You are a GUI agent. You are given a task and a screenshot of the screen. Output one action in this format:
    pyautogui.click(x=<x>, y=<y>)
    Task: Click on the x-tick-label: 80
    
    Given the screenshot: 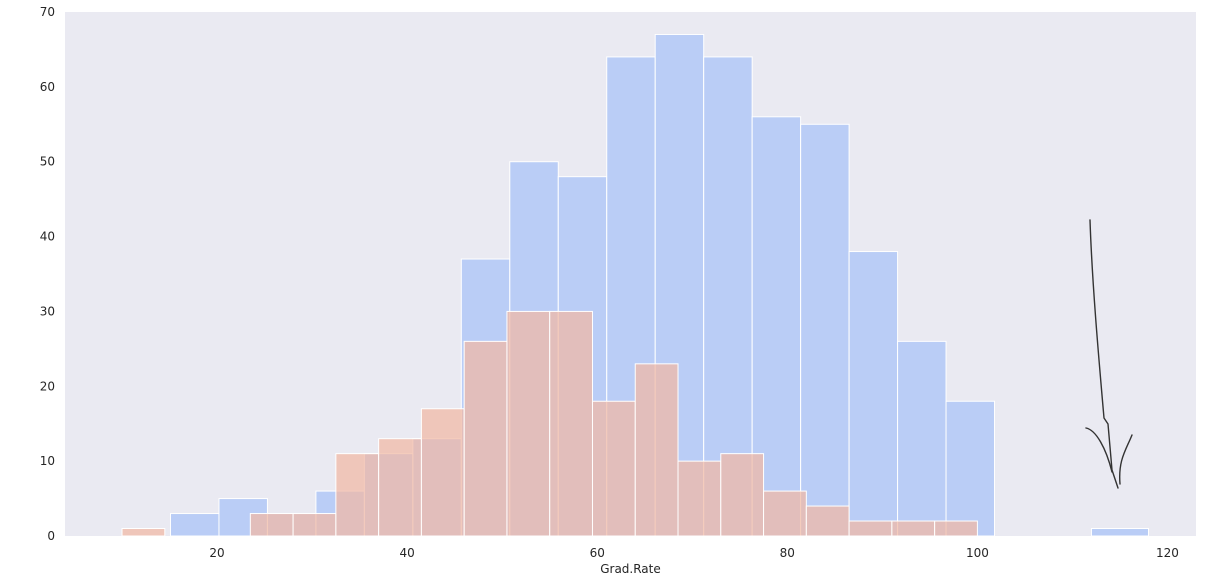 What is the action you would take?
    pyautogui.click(x=787, y=553)
    